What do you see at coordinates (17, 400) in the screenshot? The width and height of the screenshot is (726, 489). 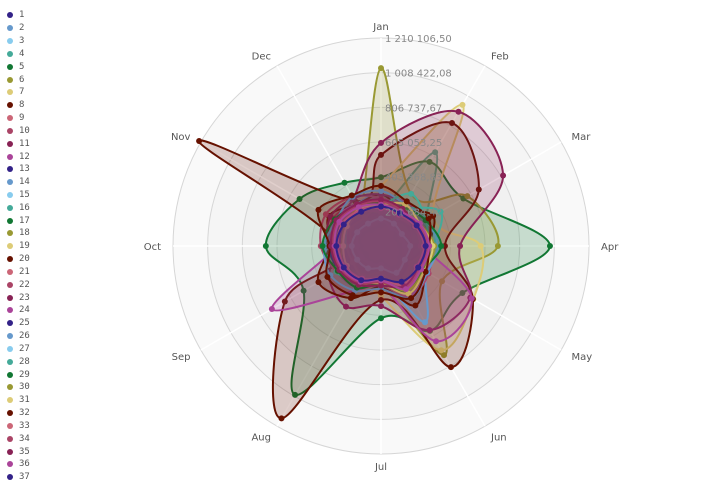 I see `legend-item: 31` at bounding box center [17, 400].